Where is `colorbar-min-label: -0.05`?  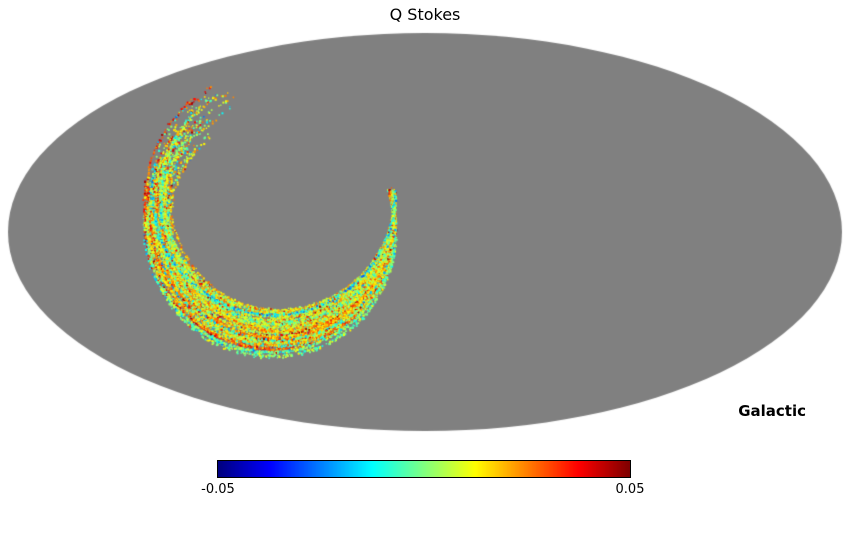 colorbar-min-label: -0.05 is located at coordinates (218, 489).